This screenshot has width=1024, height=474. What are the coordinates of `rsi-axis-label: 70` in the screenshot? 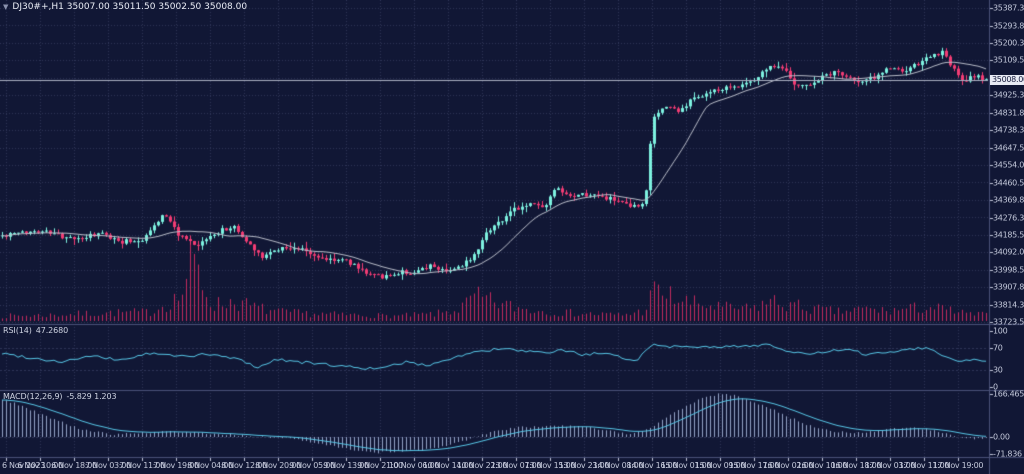 It's located at (998, 348).